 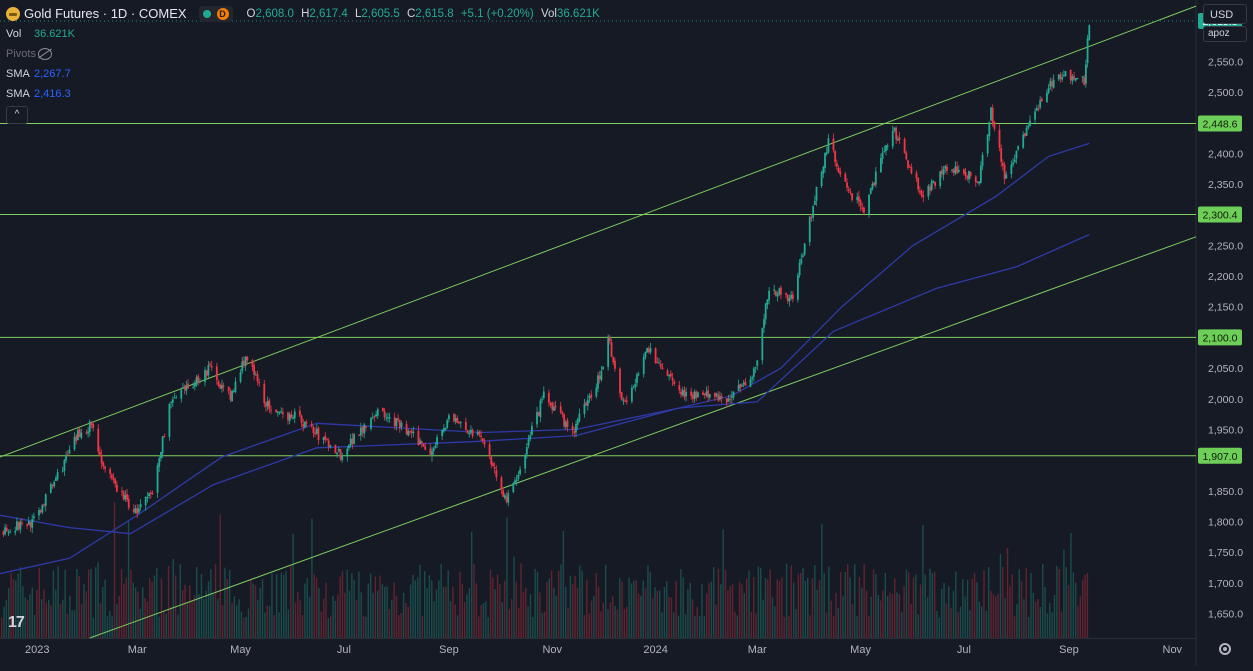 What do you see at coordinates (1225, 14) in the screenshot?
I see `currency-button: USD` at bounding box center [1225, 14].